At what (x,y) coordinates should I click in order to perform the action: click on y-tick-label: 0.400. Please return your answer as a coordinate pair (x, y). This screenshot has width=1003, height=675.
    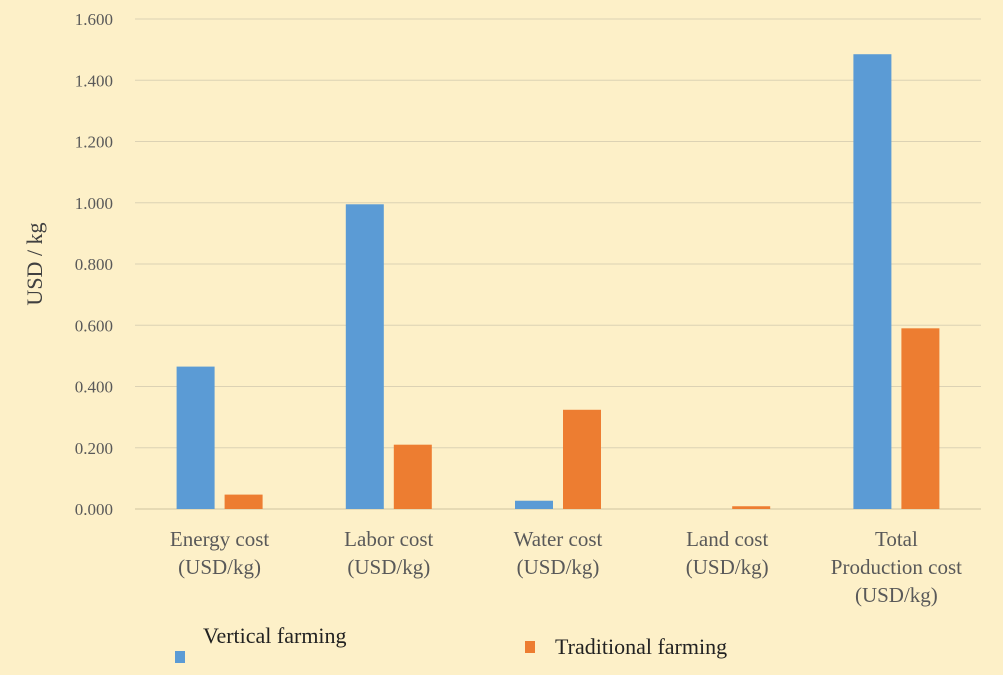
    Looking at the image, I should click on (94, 387).